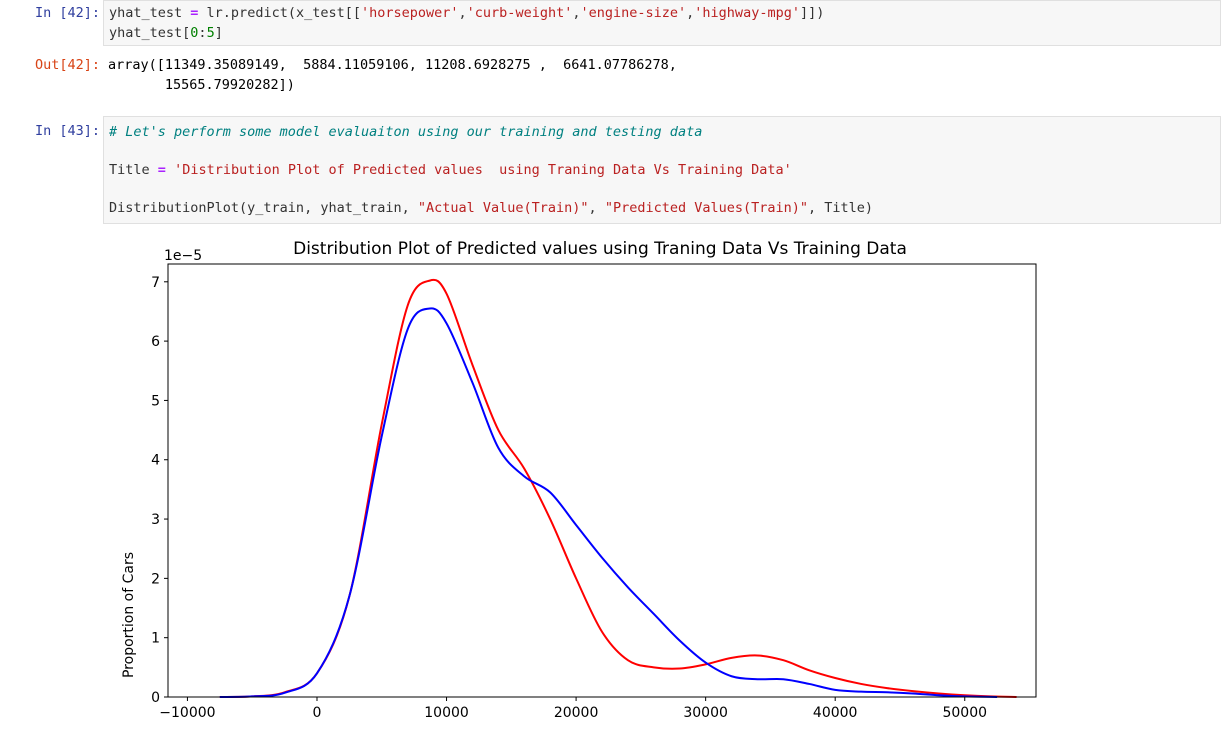  Describe the element at coordinates (662, 33) in the screenshot. I see `code-line: yhat_test[0:5]` at that location.